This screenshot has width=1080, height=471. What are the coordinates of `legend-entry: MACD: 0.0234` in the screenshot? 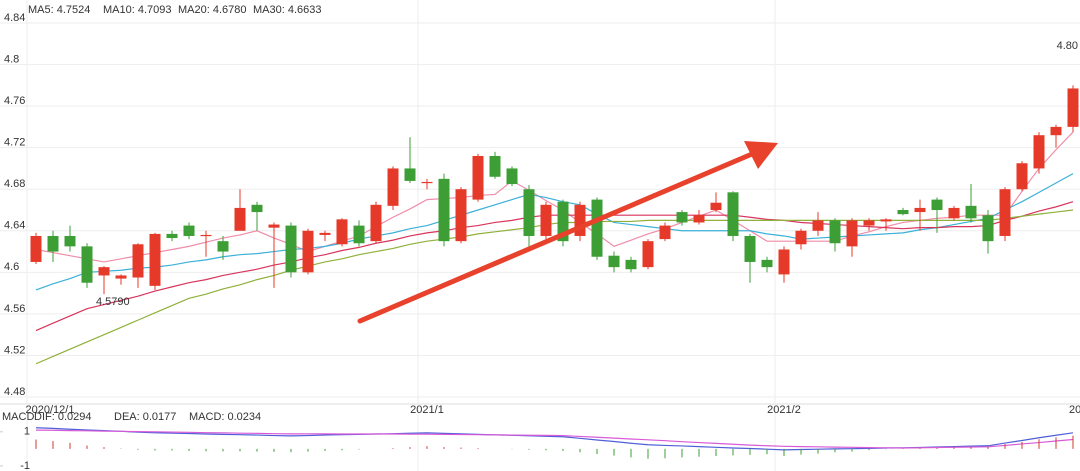 It's located at (225, 417).